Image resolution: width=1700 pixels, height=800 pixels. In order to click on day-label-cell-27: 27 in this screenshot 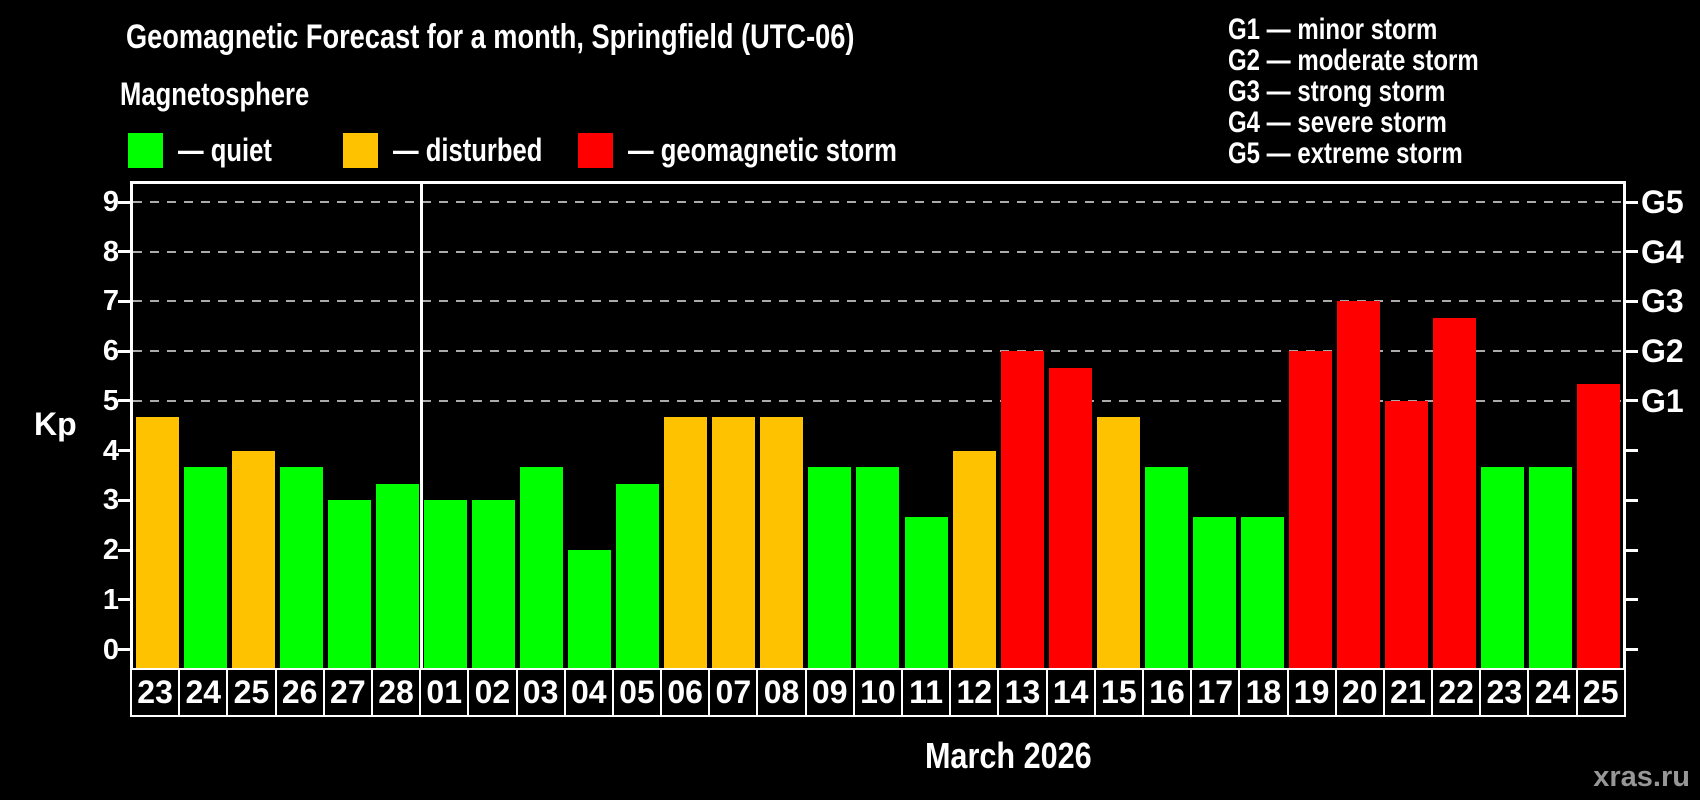, I will do `click(348, 692)`.